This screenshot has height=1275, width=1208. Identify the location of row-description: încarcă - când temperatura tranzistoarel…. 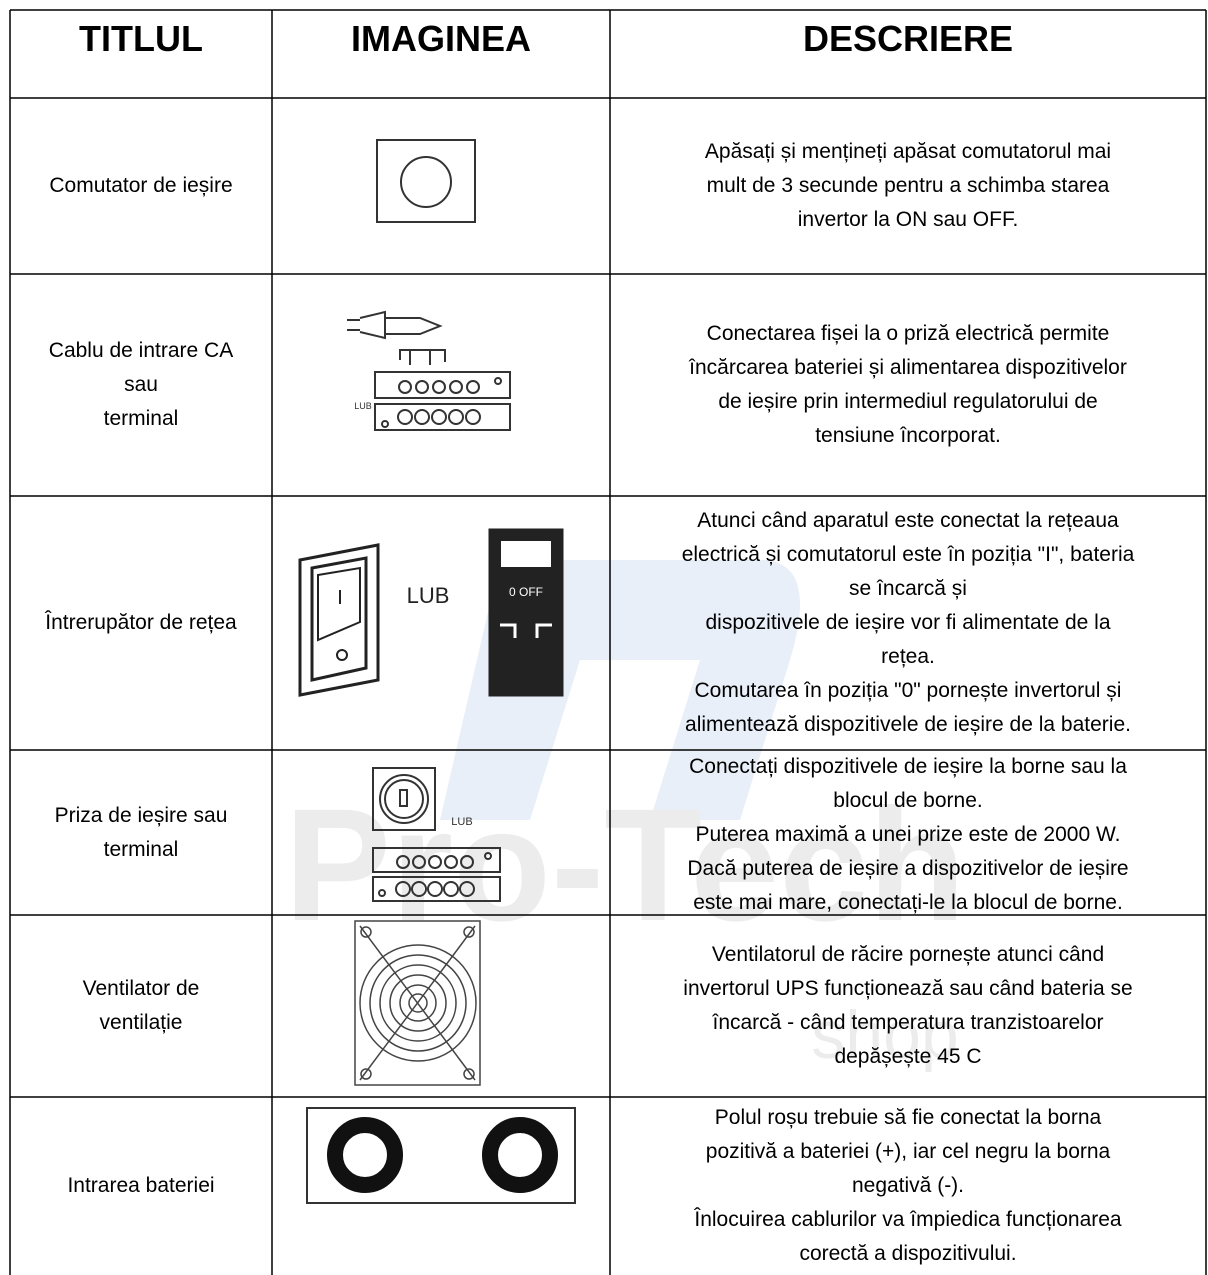
(908, 1022).